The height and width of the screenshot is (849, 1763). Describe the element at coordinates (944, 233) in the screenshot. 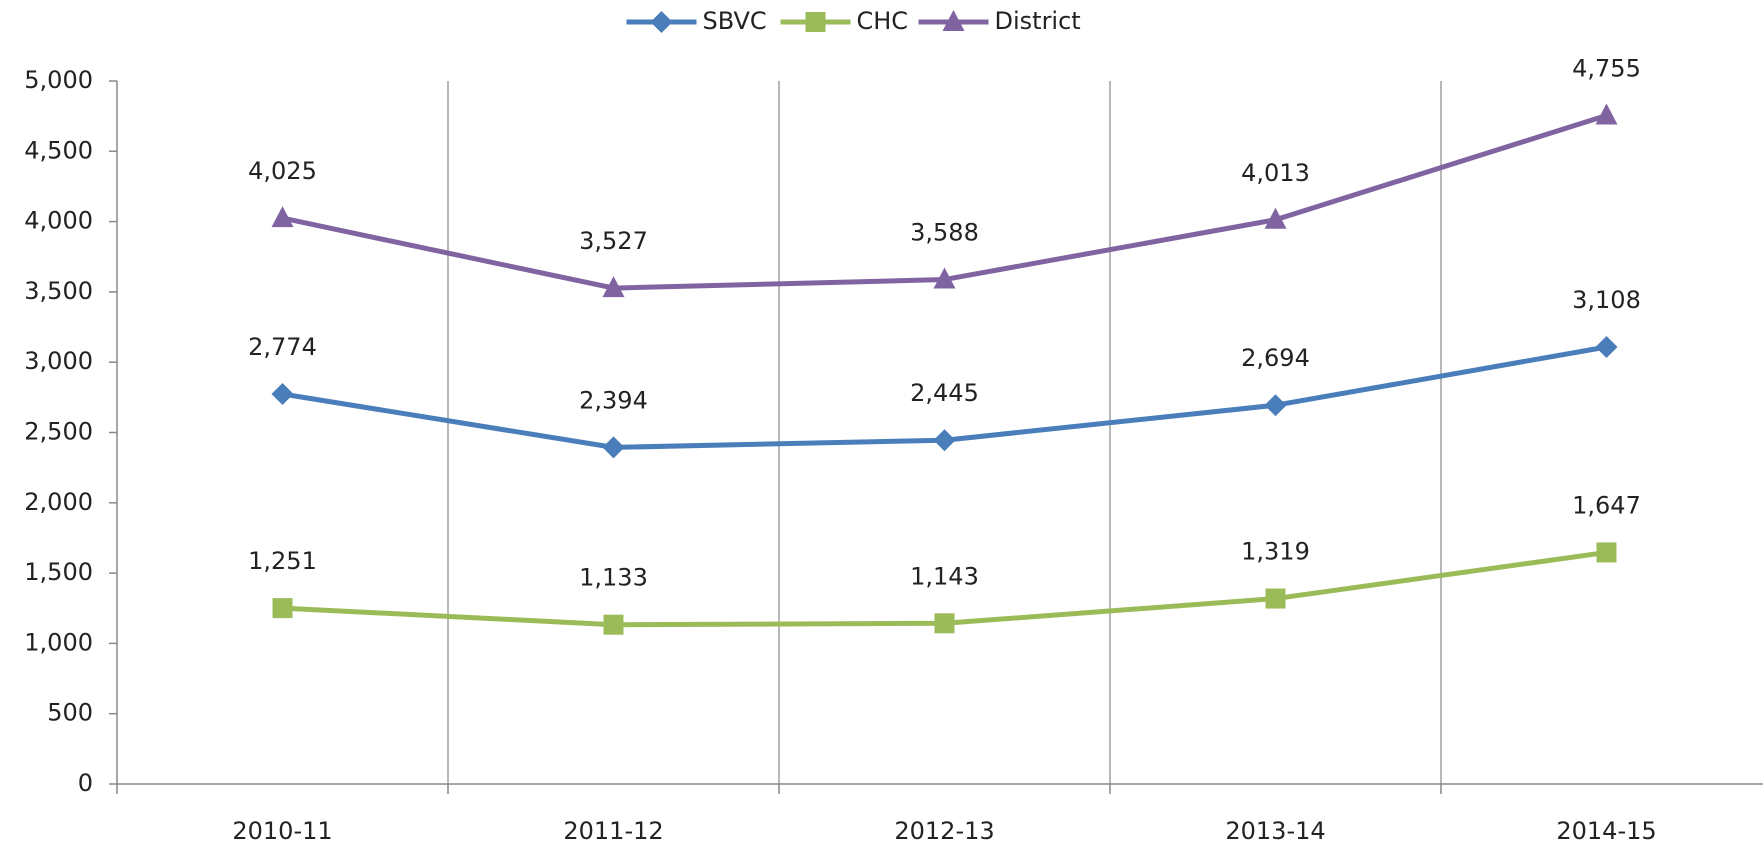

I see `data-label: 3,588` at that location.